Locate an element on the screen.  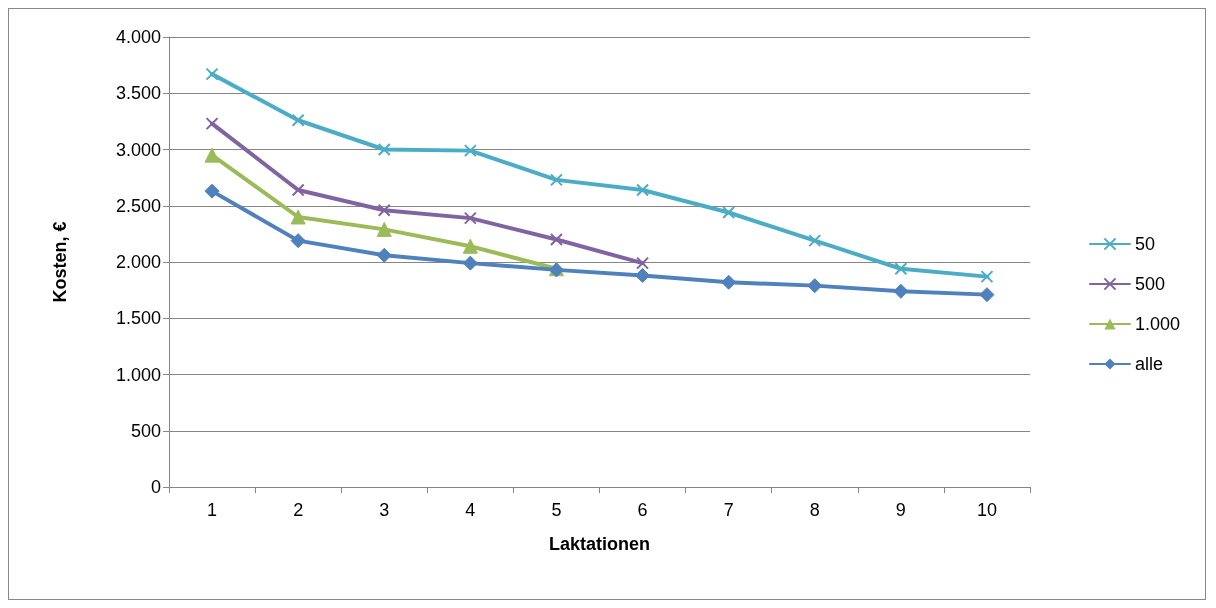
x-tick-label: 10 is located at coordinates (986, 510).